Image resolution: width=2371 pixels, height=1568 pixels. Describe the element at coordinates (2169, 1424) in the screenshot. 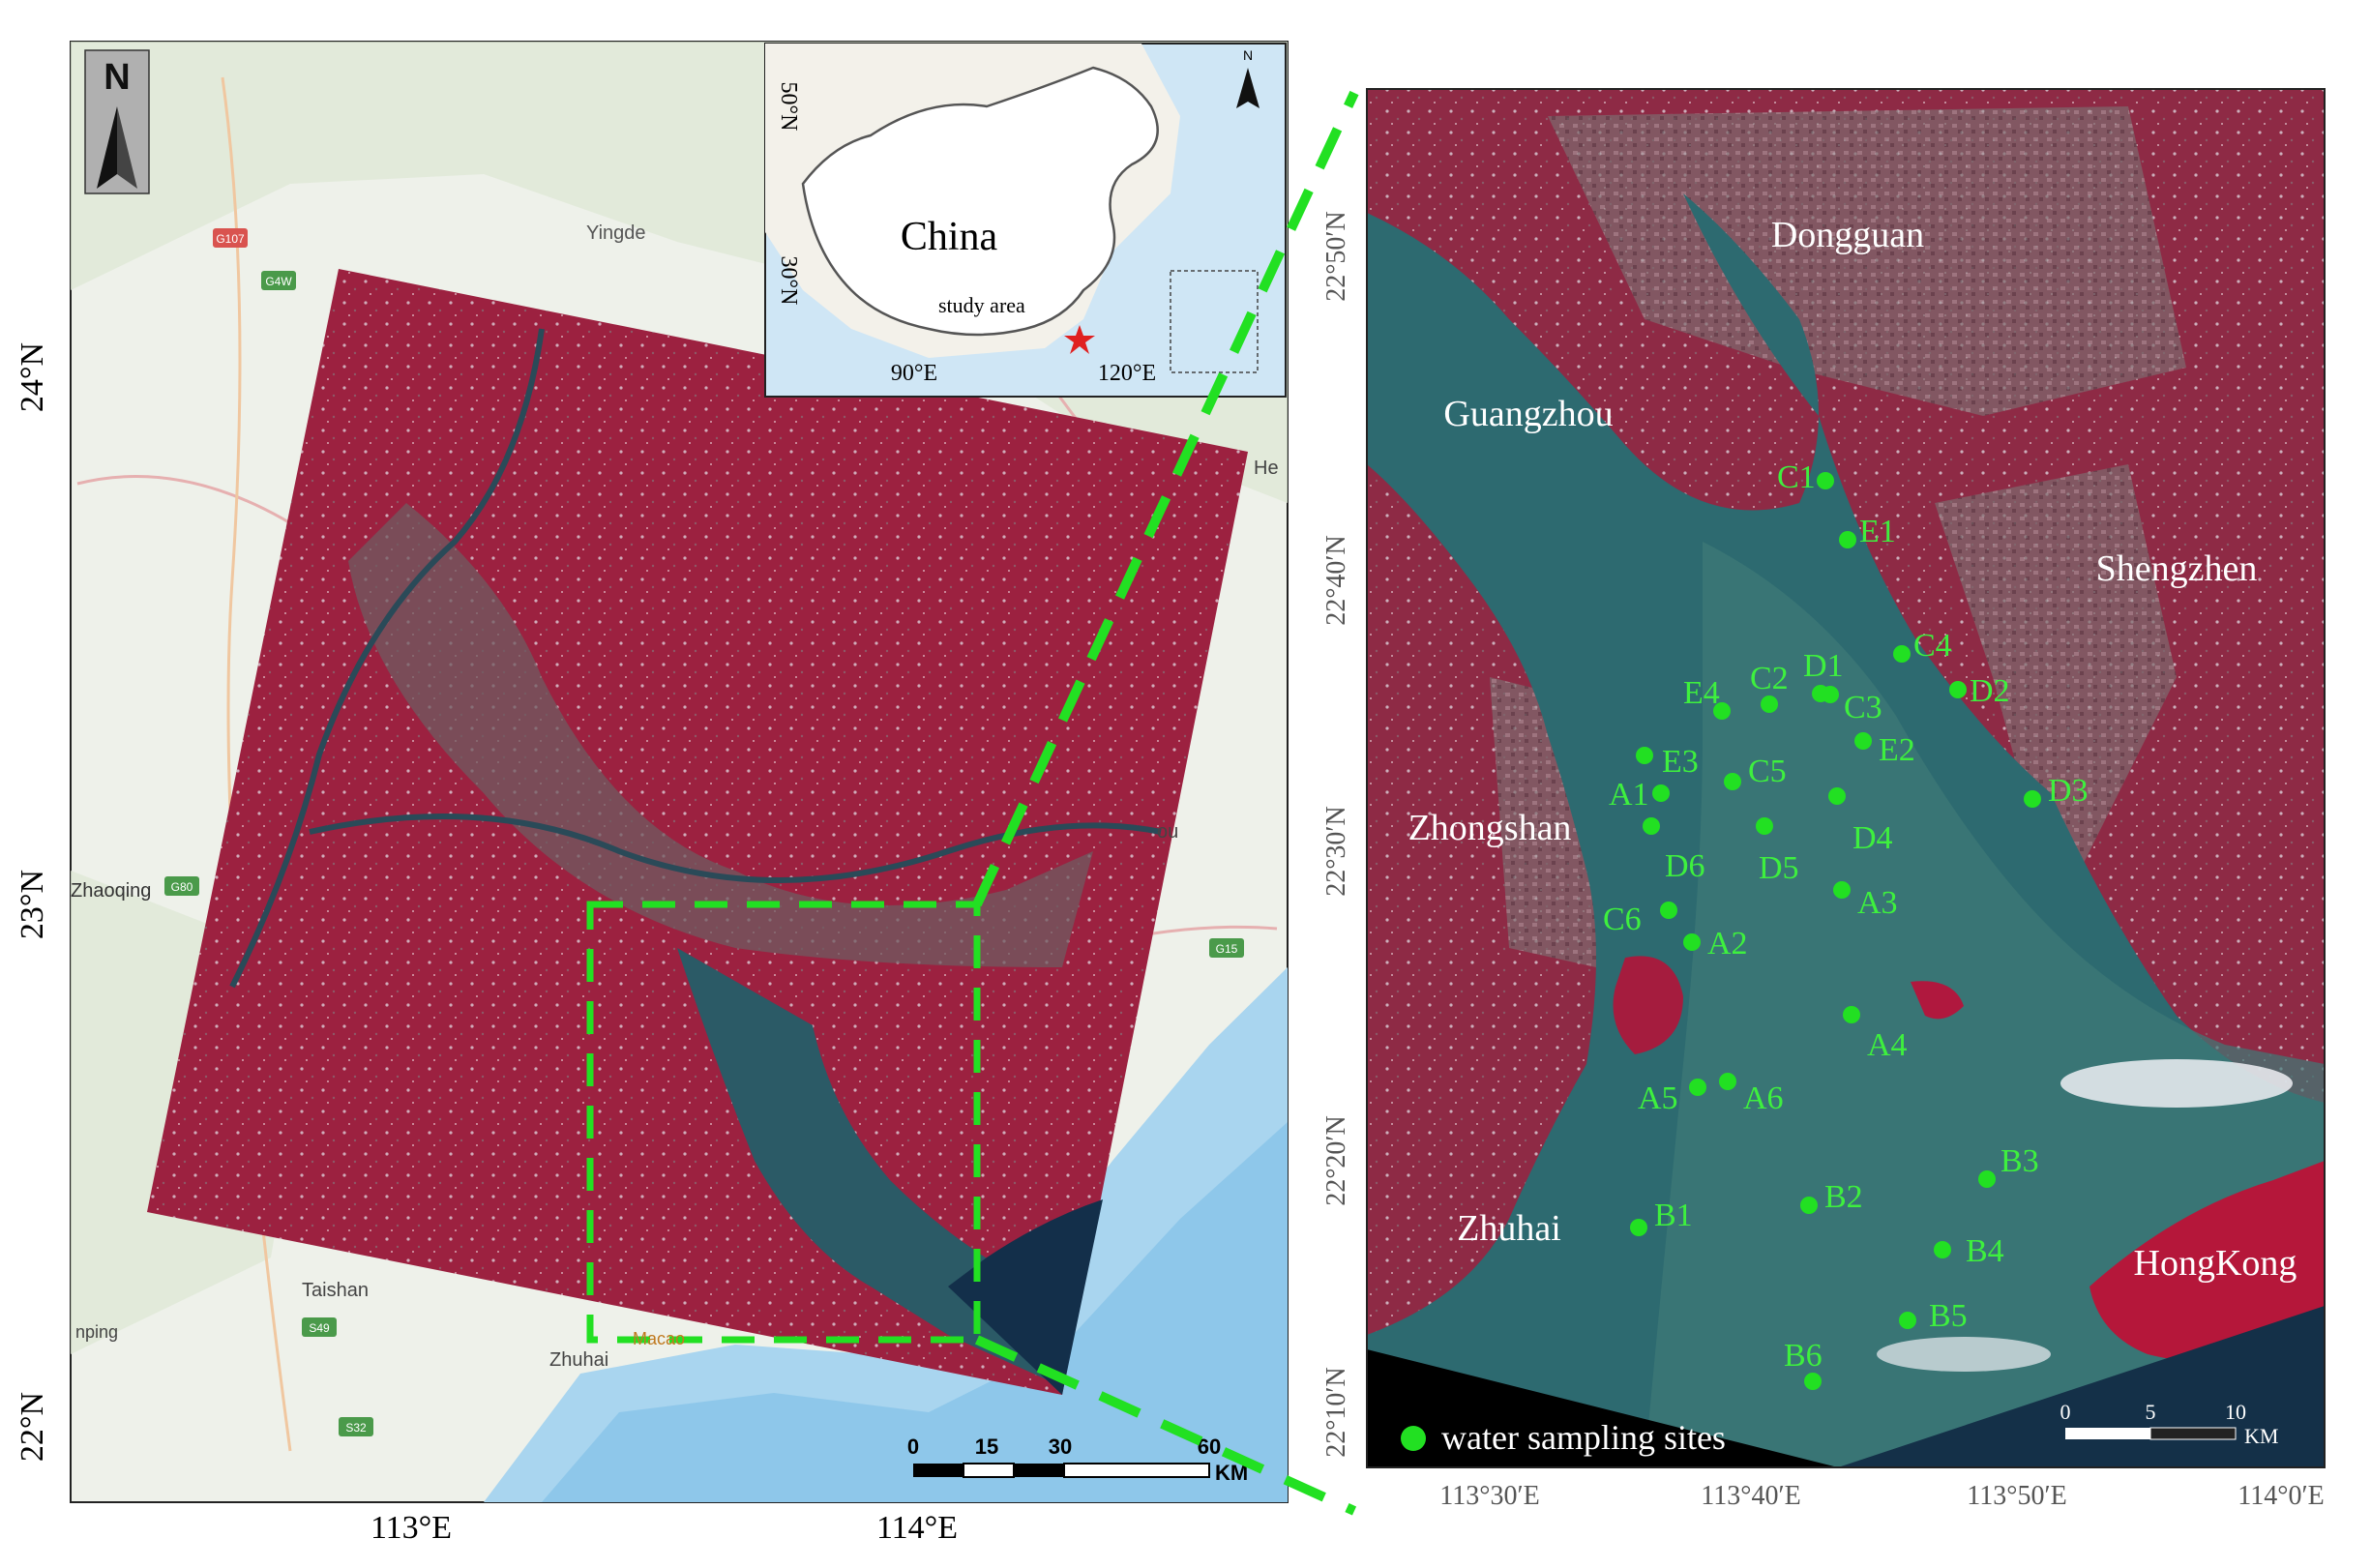

I see `detail-scale-bar: 0 5 10 KM` at that location.